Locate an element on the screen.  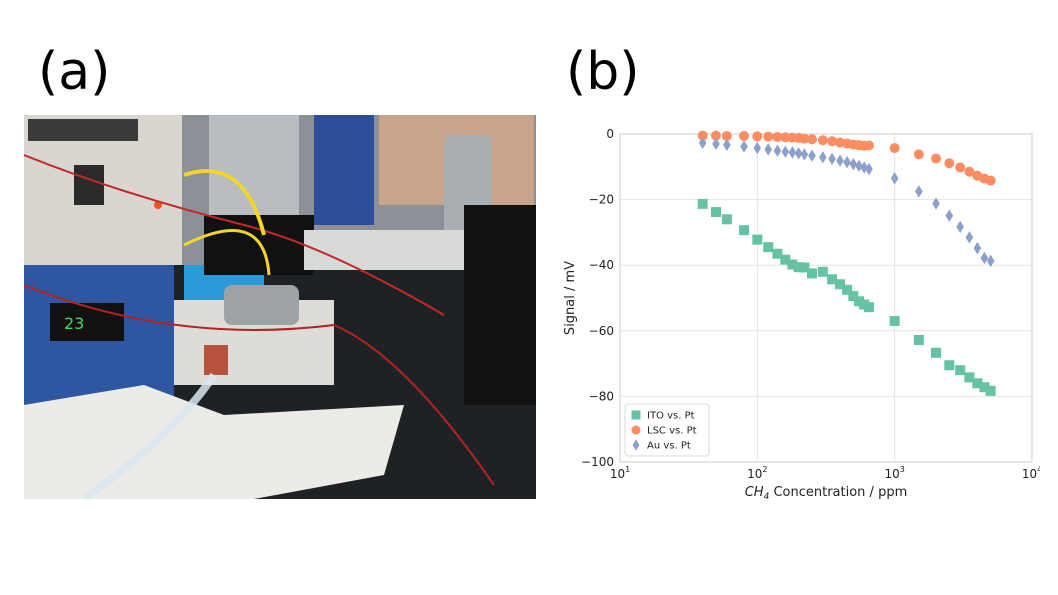
legend: ITO vs. Pt LSC vs. Pt Au vs. Pt is located at coordinates (667, 430).